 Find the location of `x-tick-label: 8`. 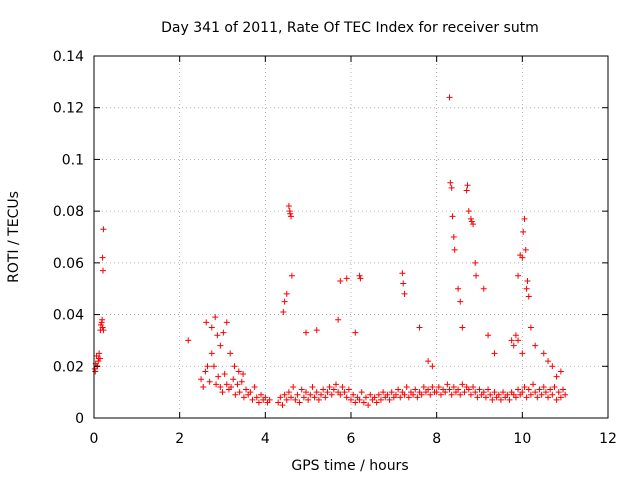

x-tick-label: 8 is located at coordinates (436, 439).